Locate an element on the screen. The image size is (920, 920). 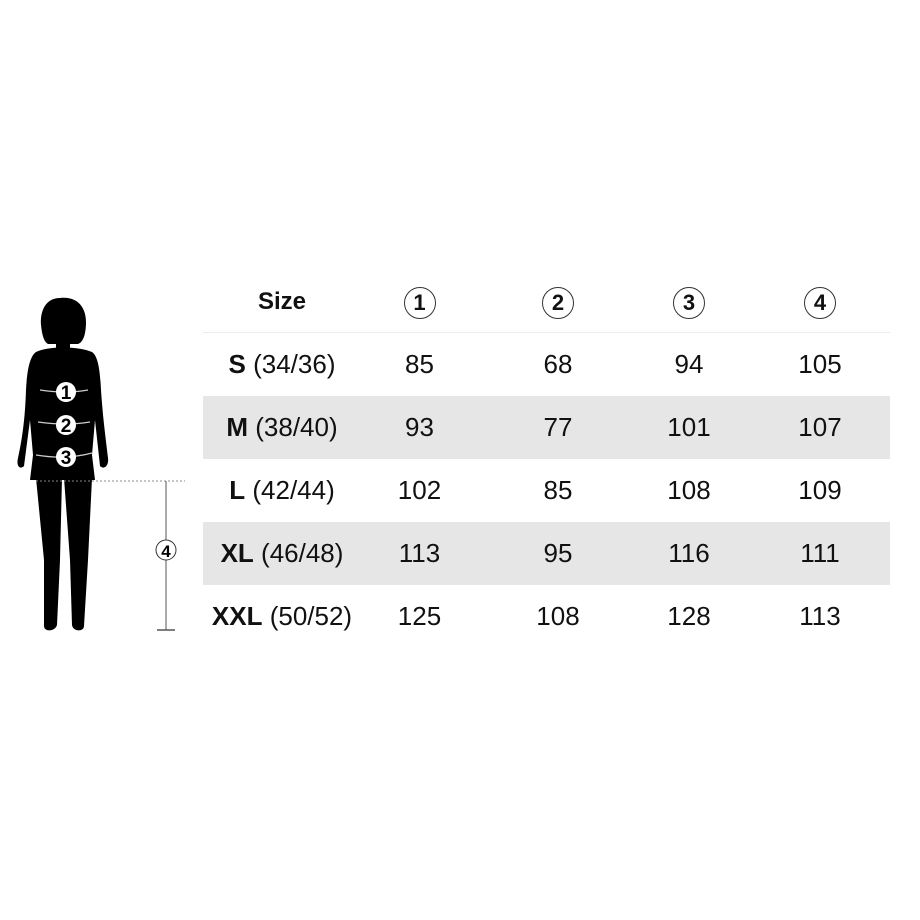
measurement-cell-2: 68 is located at coordinates (558, 364).